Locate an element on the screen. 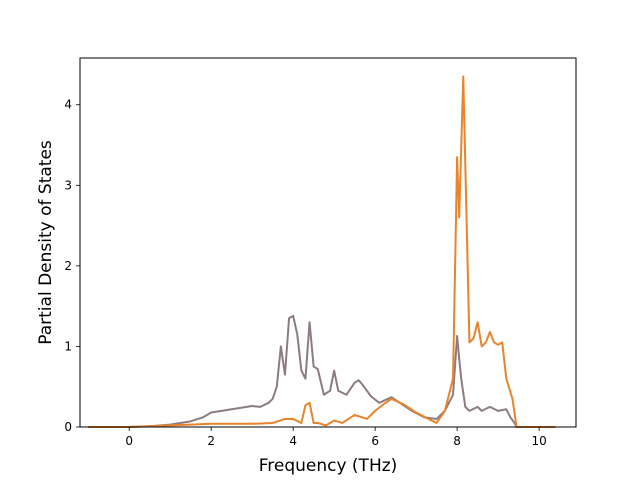  x-tick-label: 0 is located at coordinates (129, 441).